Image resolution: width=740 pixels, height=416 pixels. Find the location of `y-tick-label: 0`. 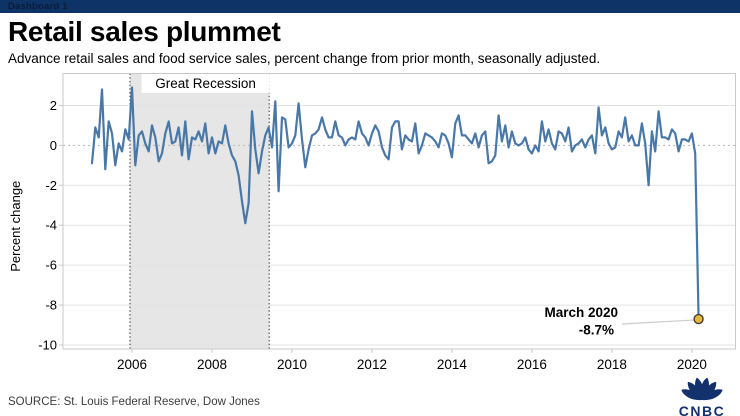

y-tick-label: 0 is located at coordinates (53, 145).